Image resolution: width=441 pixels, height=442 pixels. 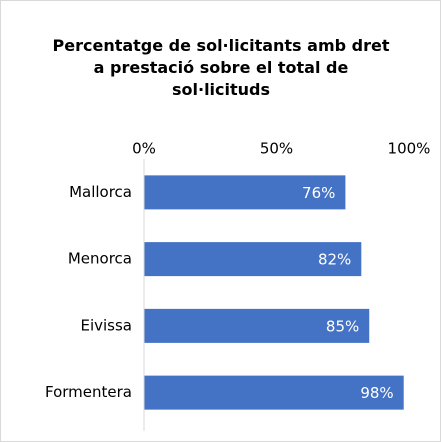 I want to click on value-label: 82%, so click(x=334, y=260).